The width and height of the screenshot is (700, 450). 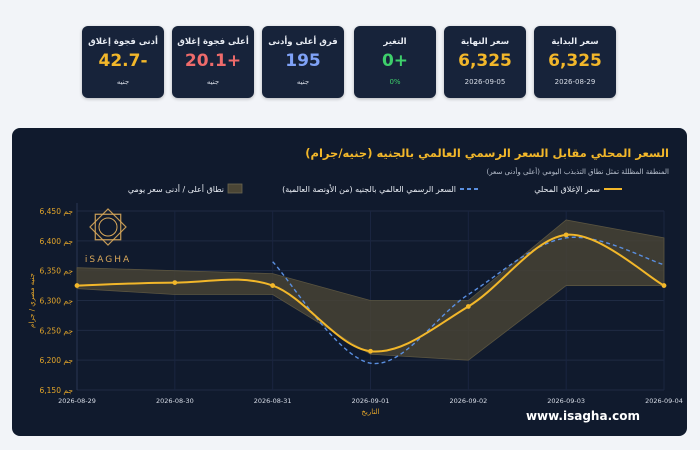 What do you see at coordinates (303, 42) in the screenshot?
I see `card-title: فرق أعلى وأدنى` at bounding box center [303, 42].